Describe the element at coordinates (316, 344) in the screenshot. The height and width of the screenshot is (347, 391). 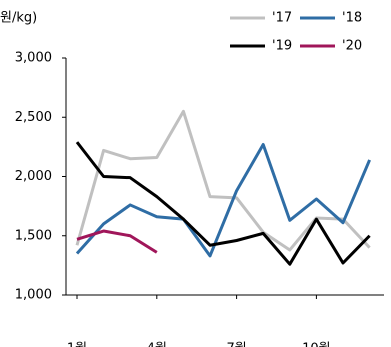
I see `x-tick-label: 10월` at that location.